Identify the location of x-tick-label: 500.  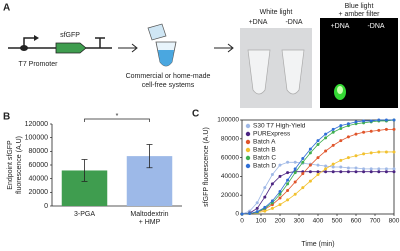
(337, 221).